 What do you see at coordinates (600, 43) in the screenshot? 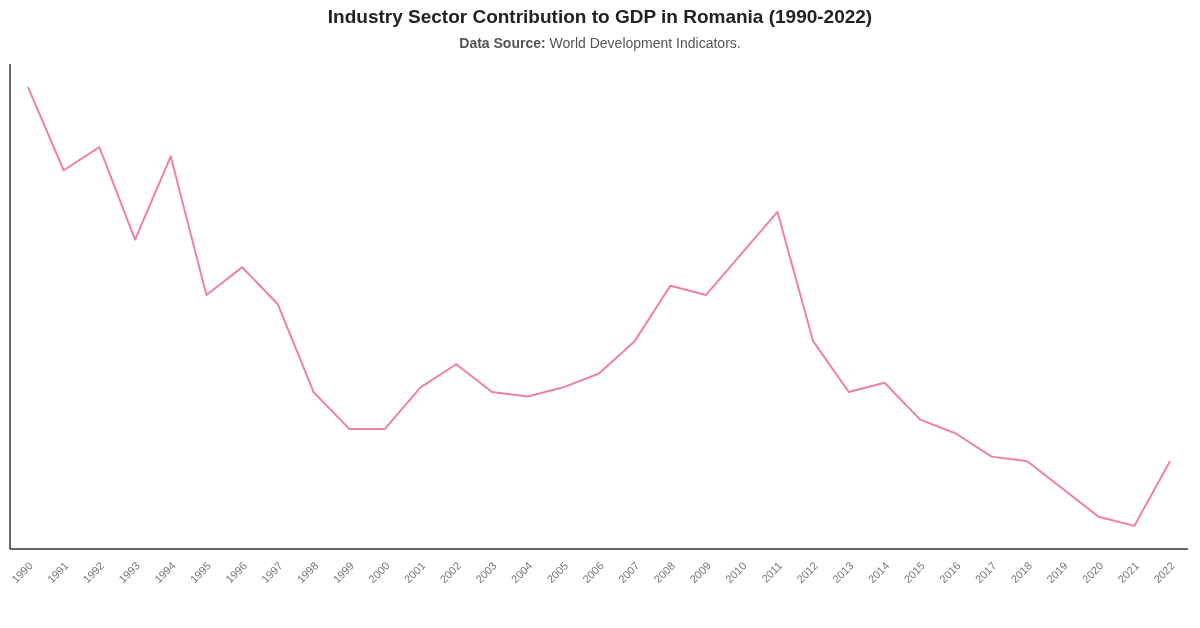
I see `chart-subtitle: Data Source: World Development Indicators.` at bounding box center [600, 43].